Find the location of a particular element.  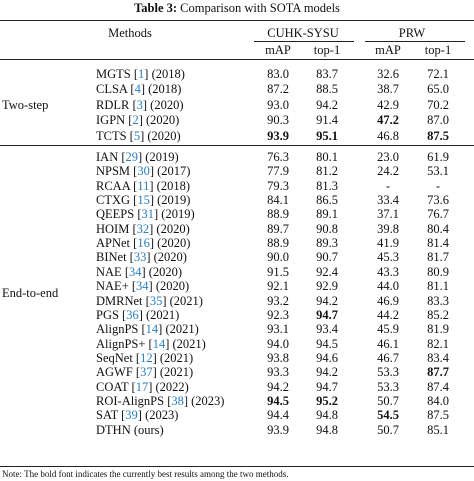

cell-value: 82.1 is located at coordinates (438, 343).